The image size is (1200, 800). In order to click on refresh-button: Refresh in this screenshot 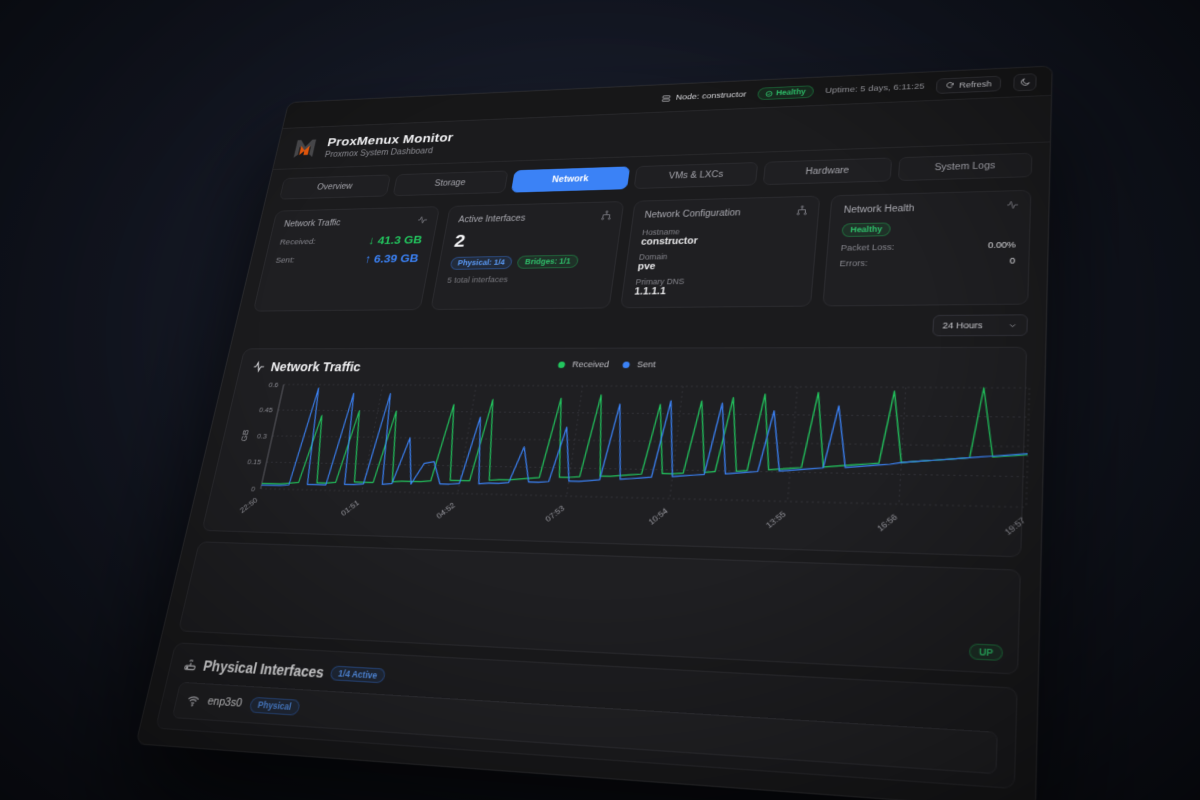, I will do `click(969, 84)`.